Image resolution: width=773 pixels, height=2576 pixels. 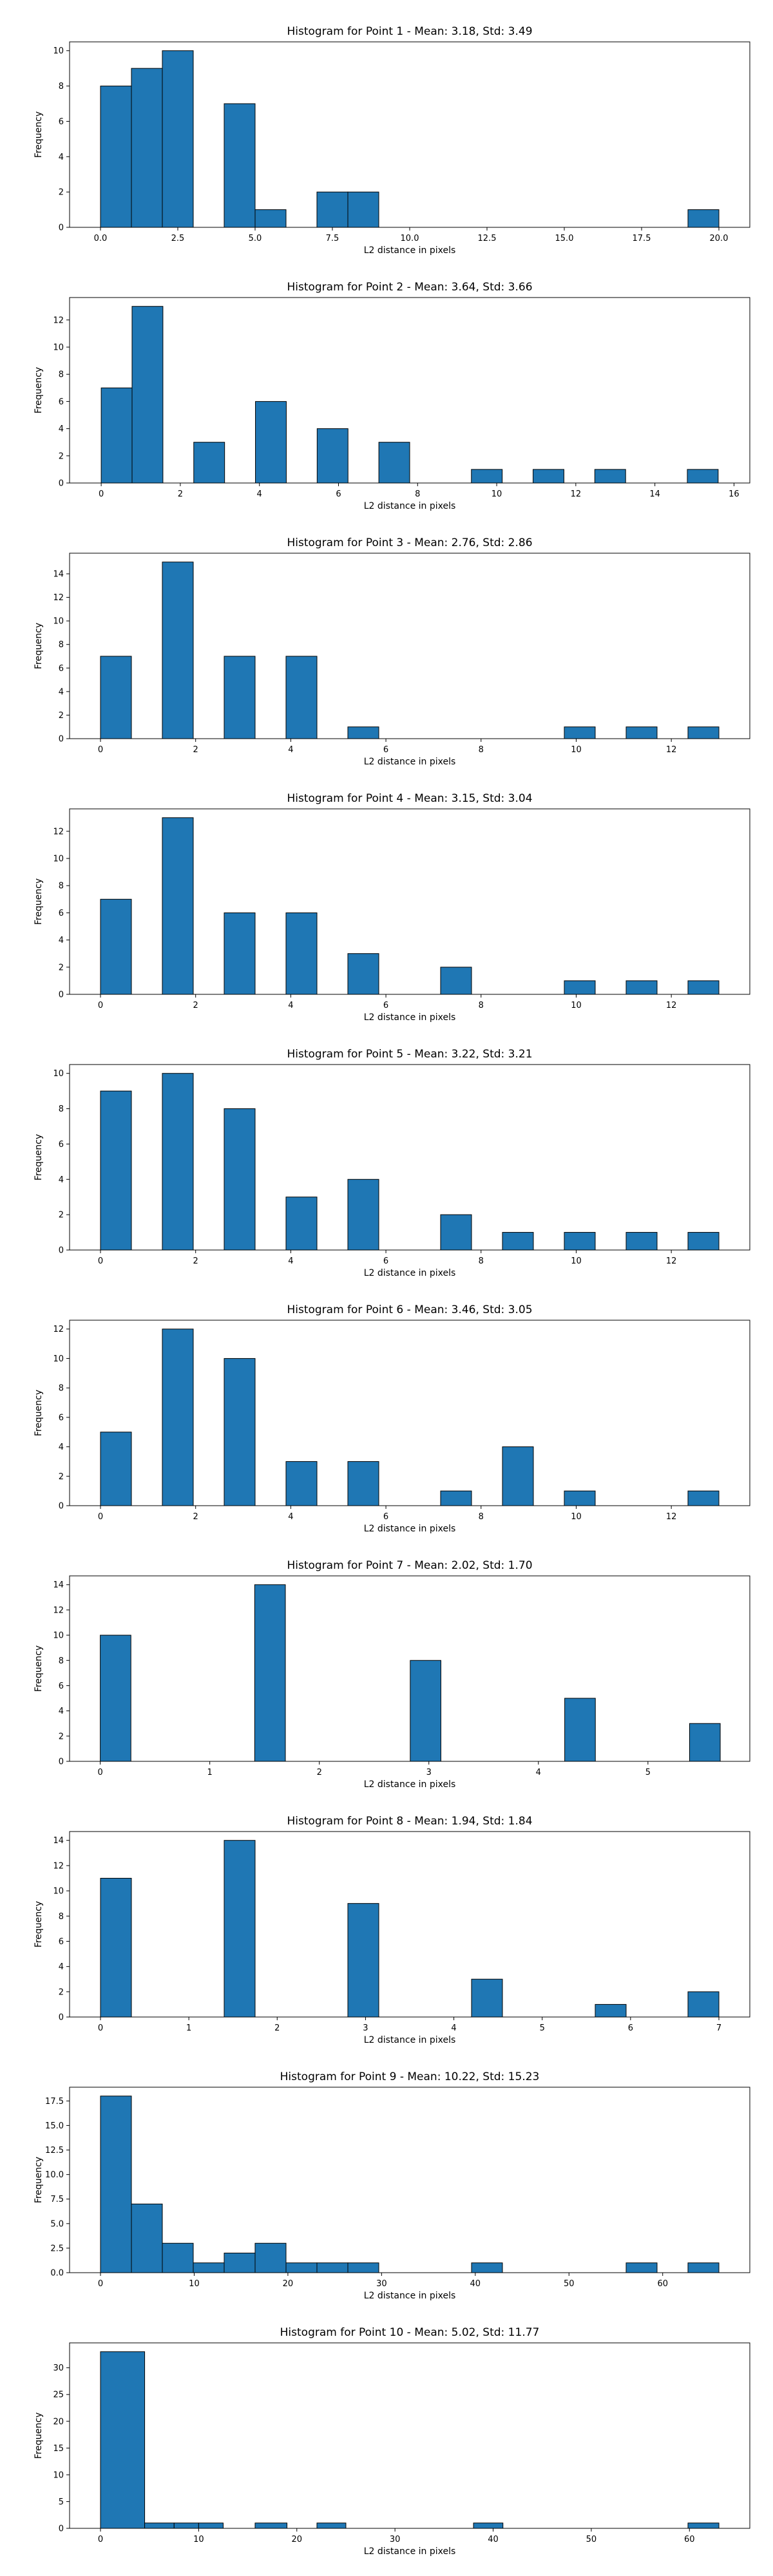 I want to click on y-tick-label: 7.5, so click(x=57, y=2200).